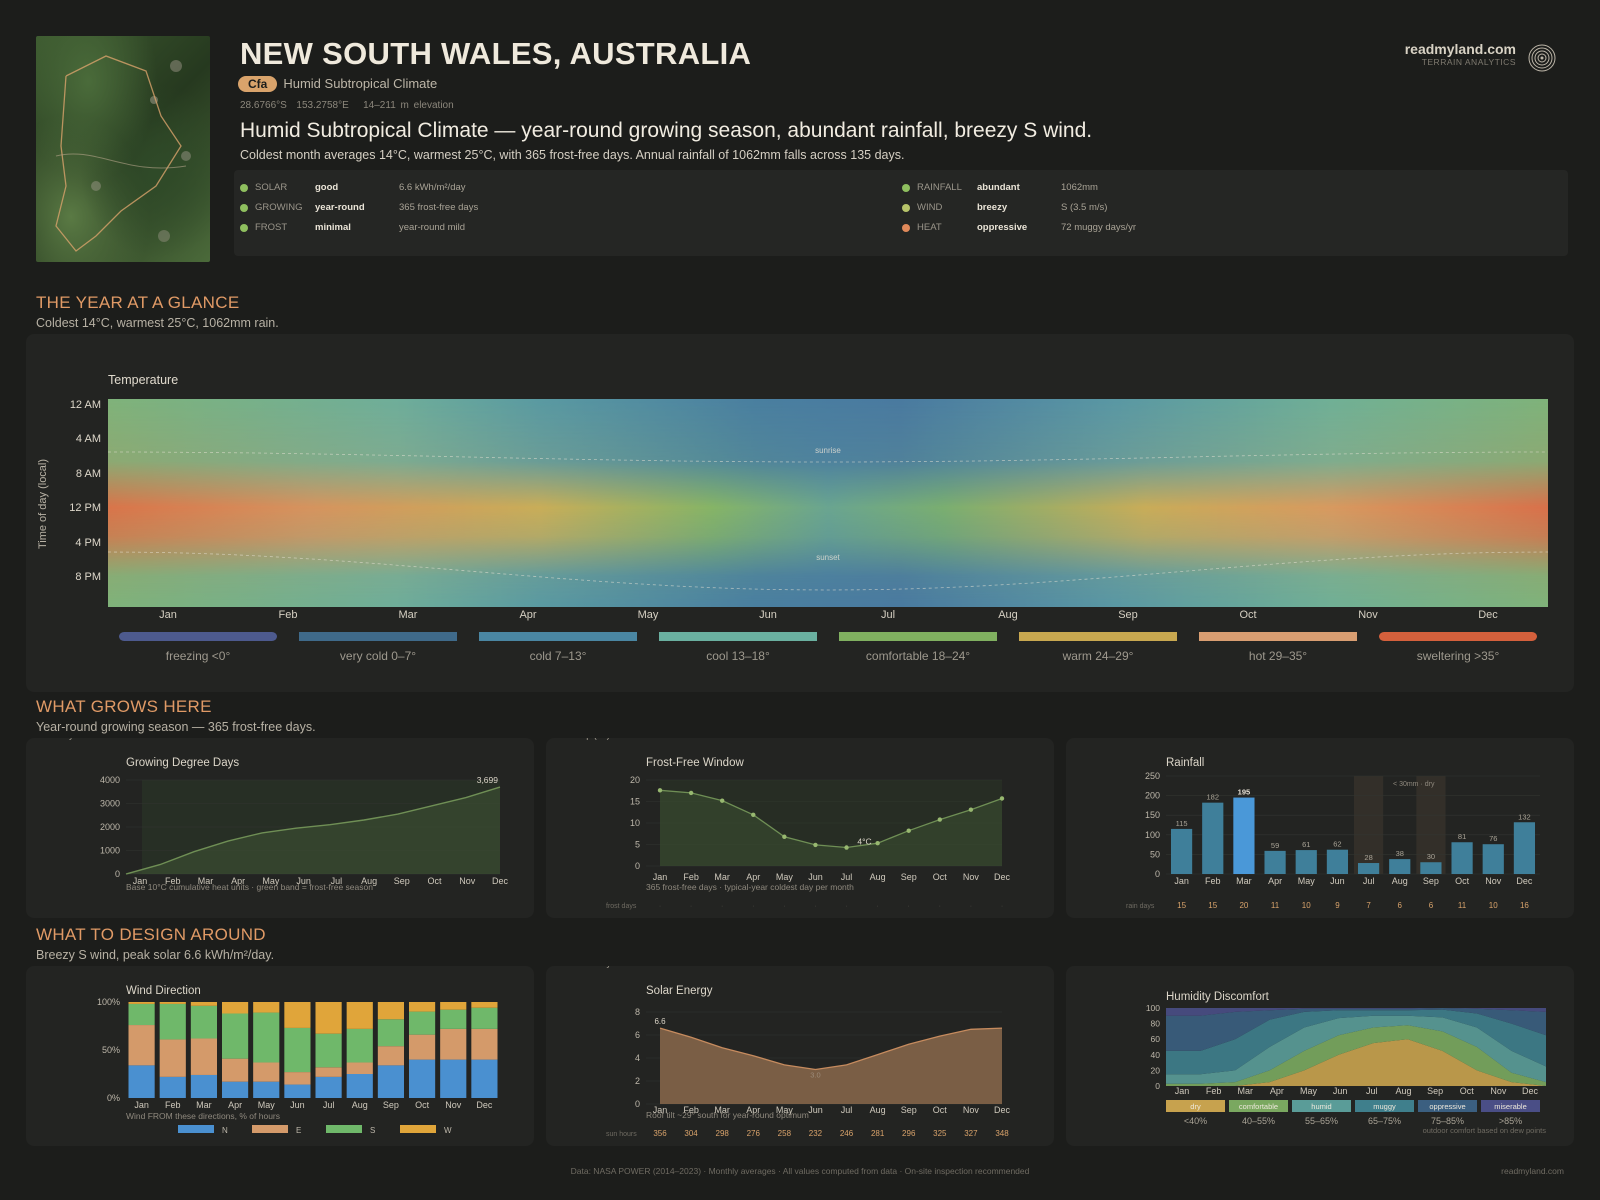  I want to click on x-tick-label: Jan, so click(168, 615).